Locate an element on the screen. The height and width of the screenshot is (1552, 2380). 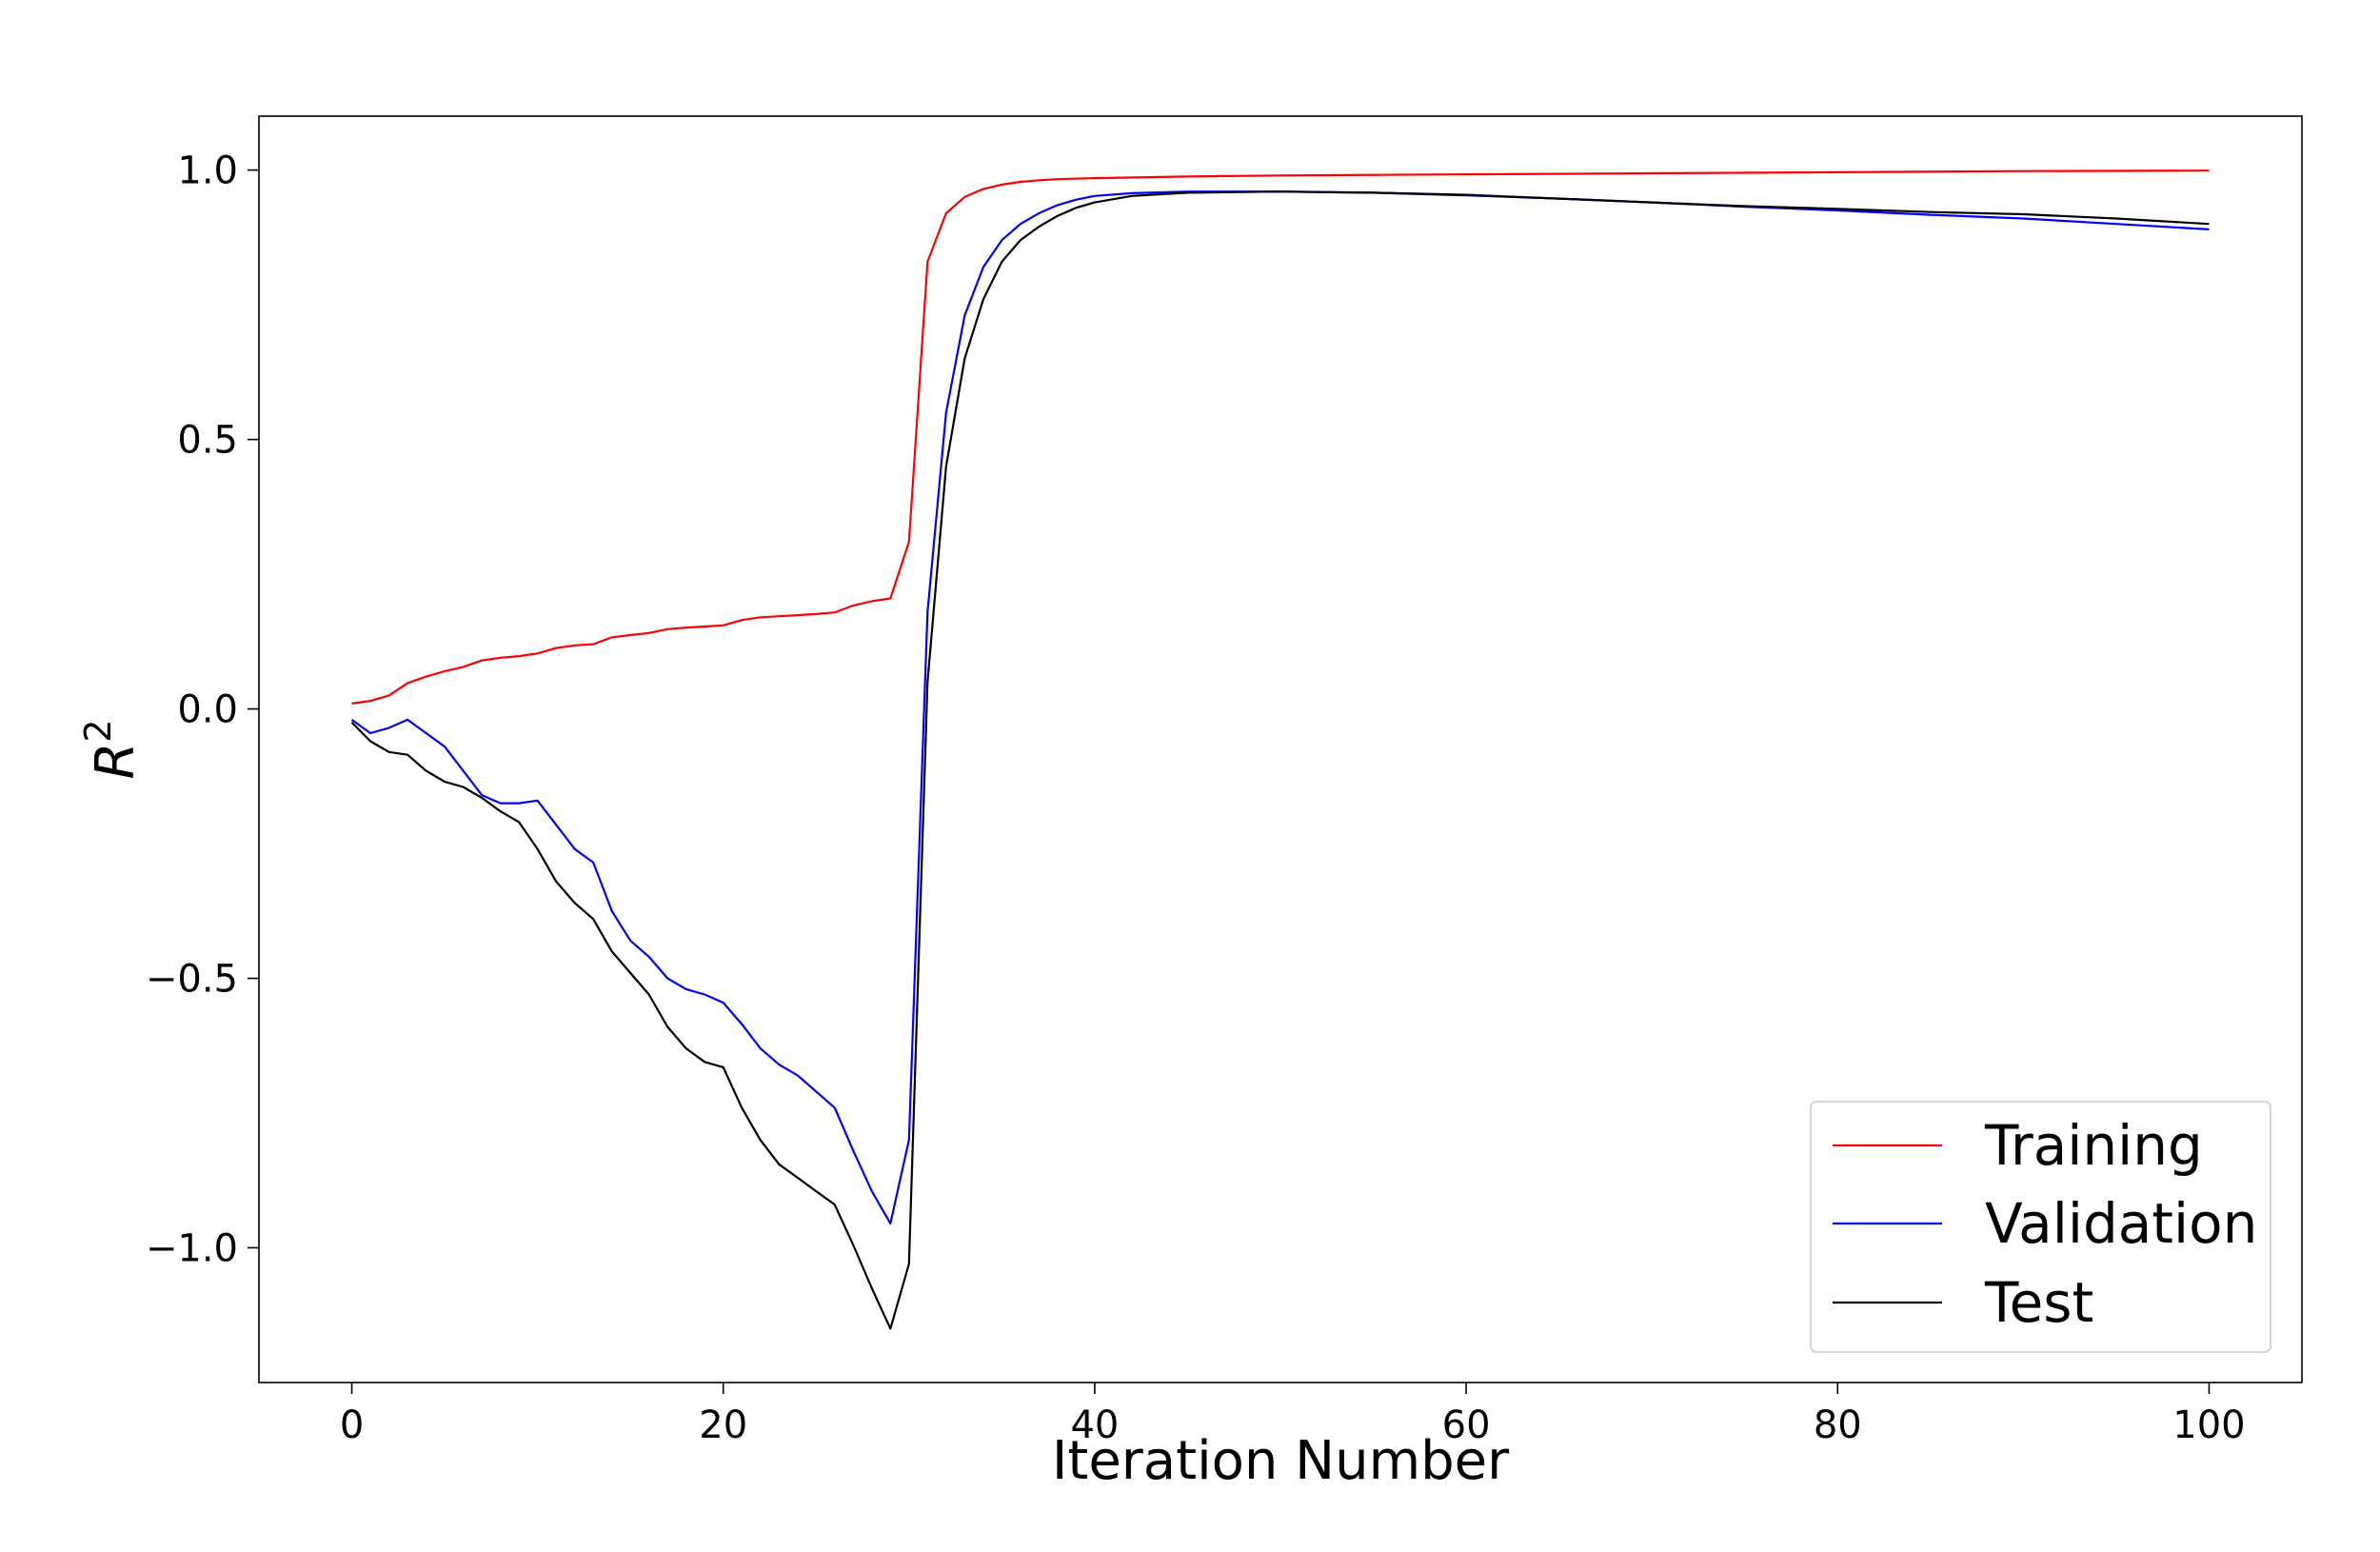
legend: Training Validation Test is located at coordinates (2040, 1227).